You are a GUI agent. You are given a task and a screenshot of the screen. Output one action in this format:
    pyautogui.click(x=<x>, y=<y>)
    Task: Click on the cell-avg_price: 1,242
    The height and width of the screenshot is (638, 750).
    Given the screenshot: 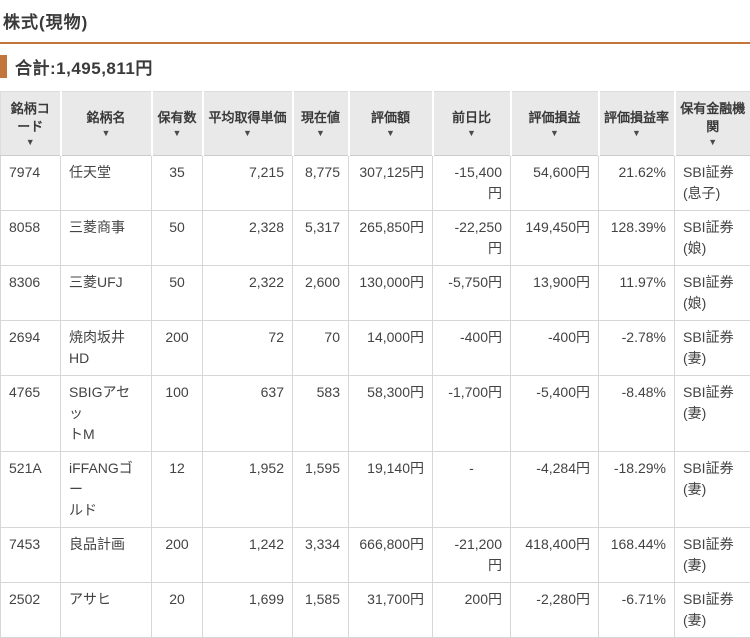 What is the action you would take?
    pyautogui.click(x=247, y=555)
    